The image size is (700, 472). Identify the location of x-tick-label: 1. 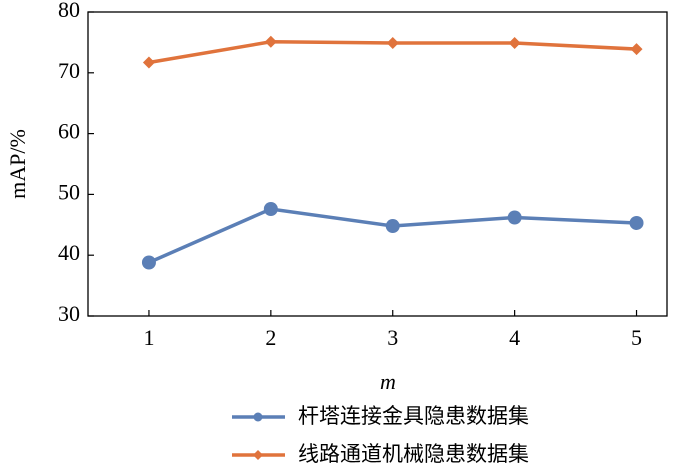
(148, 337).